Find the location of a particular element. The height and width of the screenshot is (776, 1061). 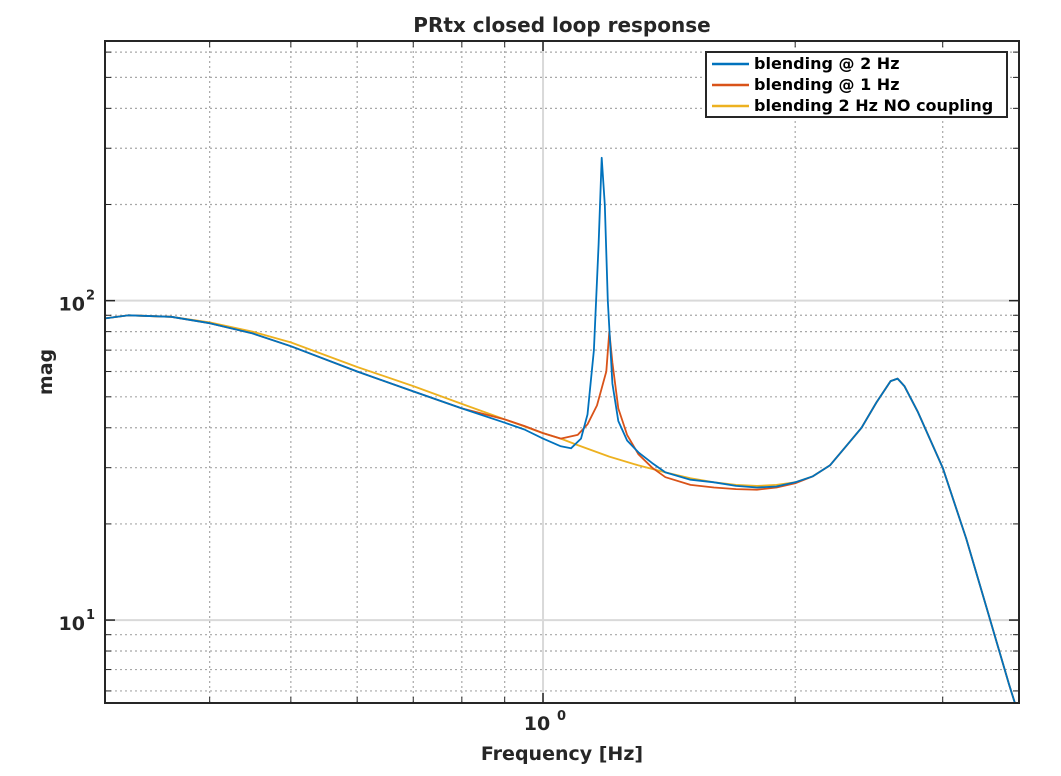

legend-box is located at coordinates (856, 84).